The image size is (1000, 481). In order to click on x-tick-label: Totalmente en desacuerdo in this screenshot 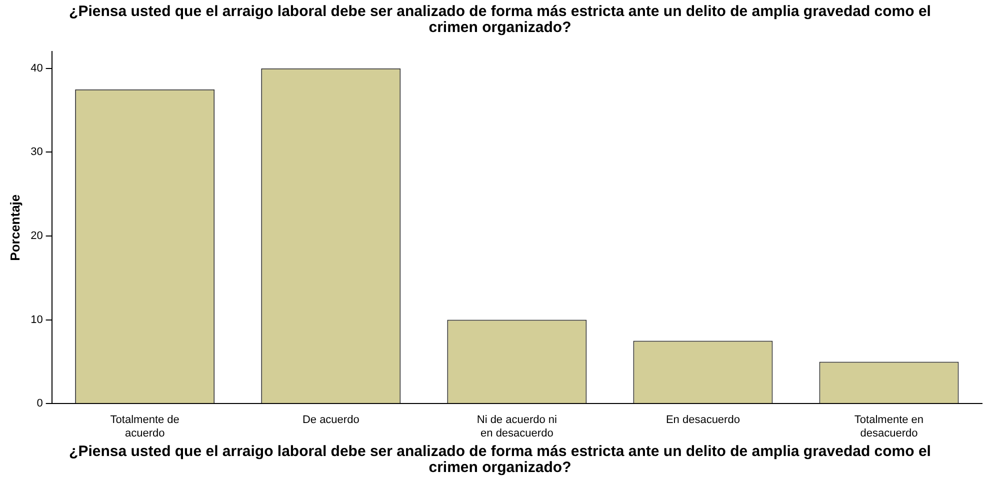, I will do `click(889, 427)`.